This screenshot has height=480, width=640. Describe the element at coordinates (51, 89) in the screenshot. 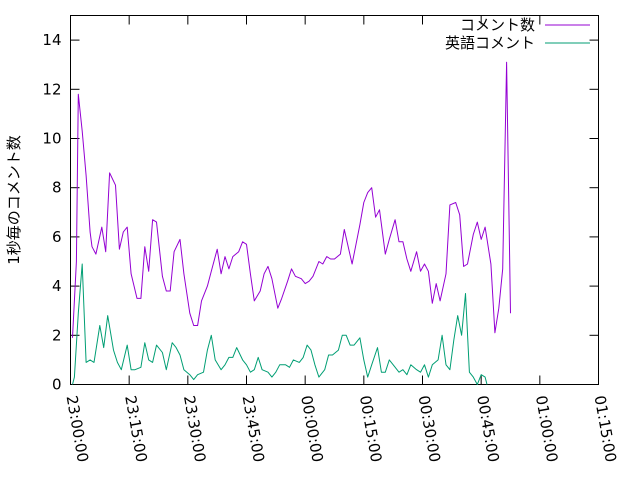

I see `y-tick-label: 12` at that location.